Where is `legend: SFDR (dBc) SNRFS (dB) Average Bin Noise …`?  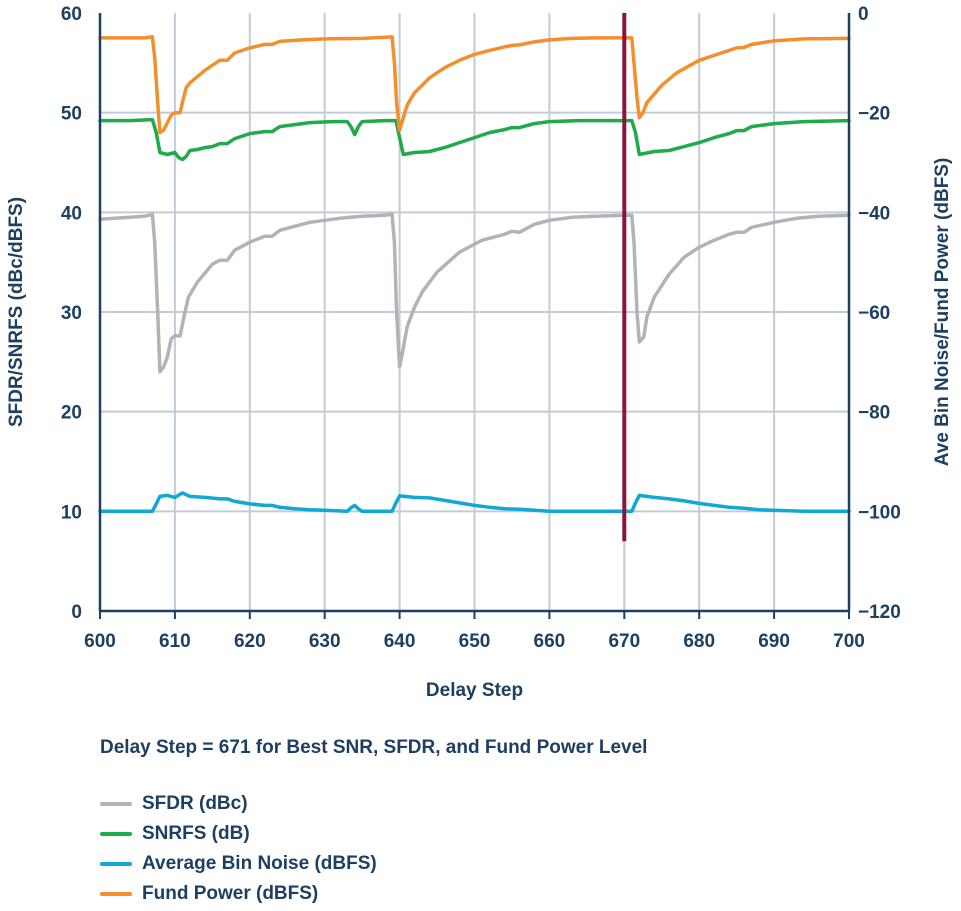
legend: SFDR (dBc) SNRFS (dB) Average Bin Noise … is located at coordinates (238, 849).